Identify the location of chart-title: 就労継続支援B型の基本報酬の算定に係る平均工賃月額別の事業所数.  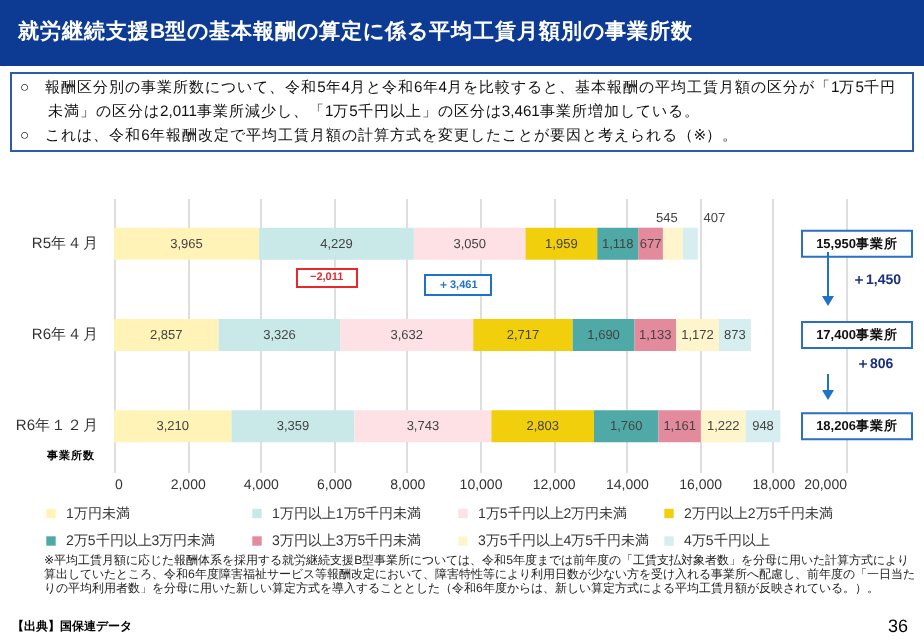
(462, 33).